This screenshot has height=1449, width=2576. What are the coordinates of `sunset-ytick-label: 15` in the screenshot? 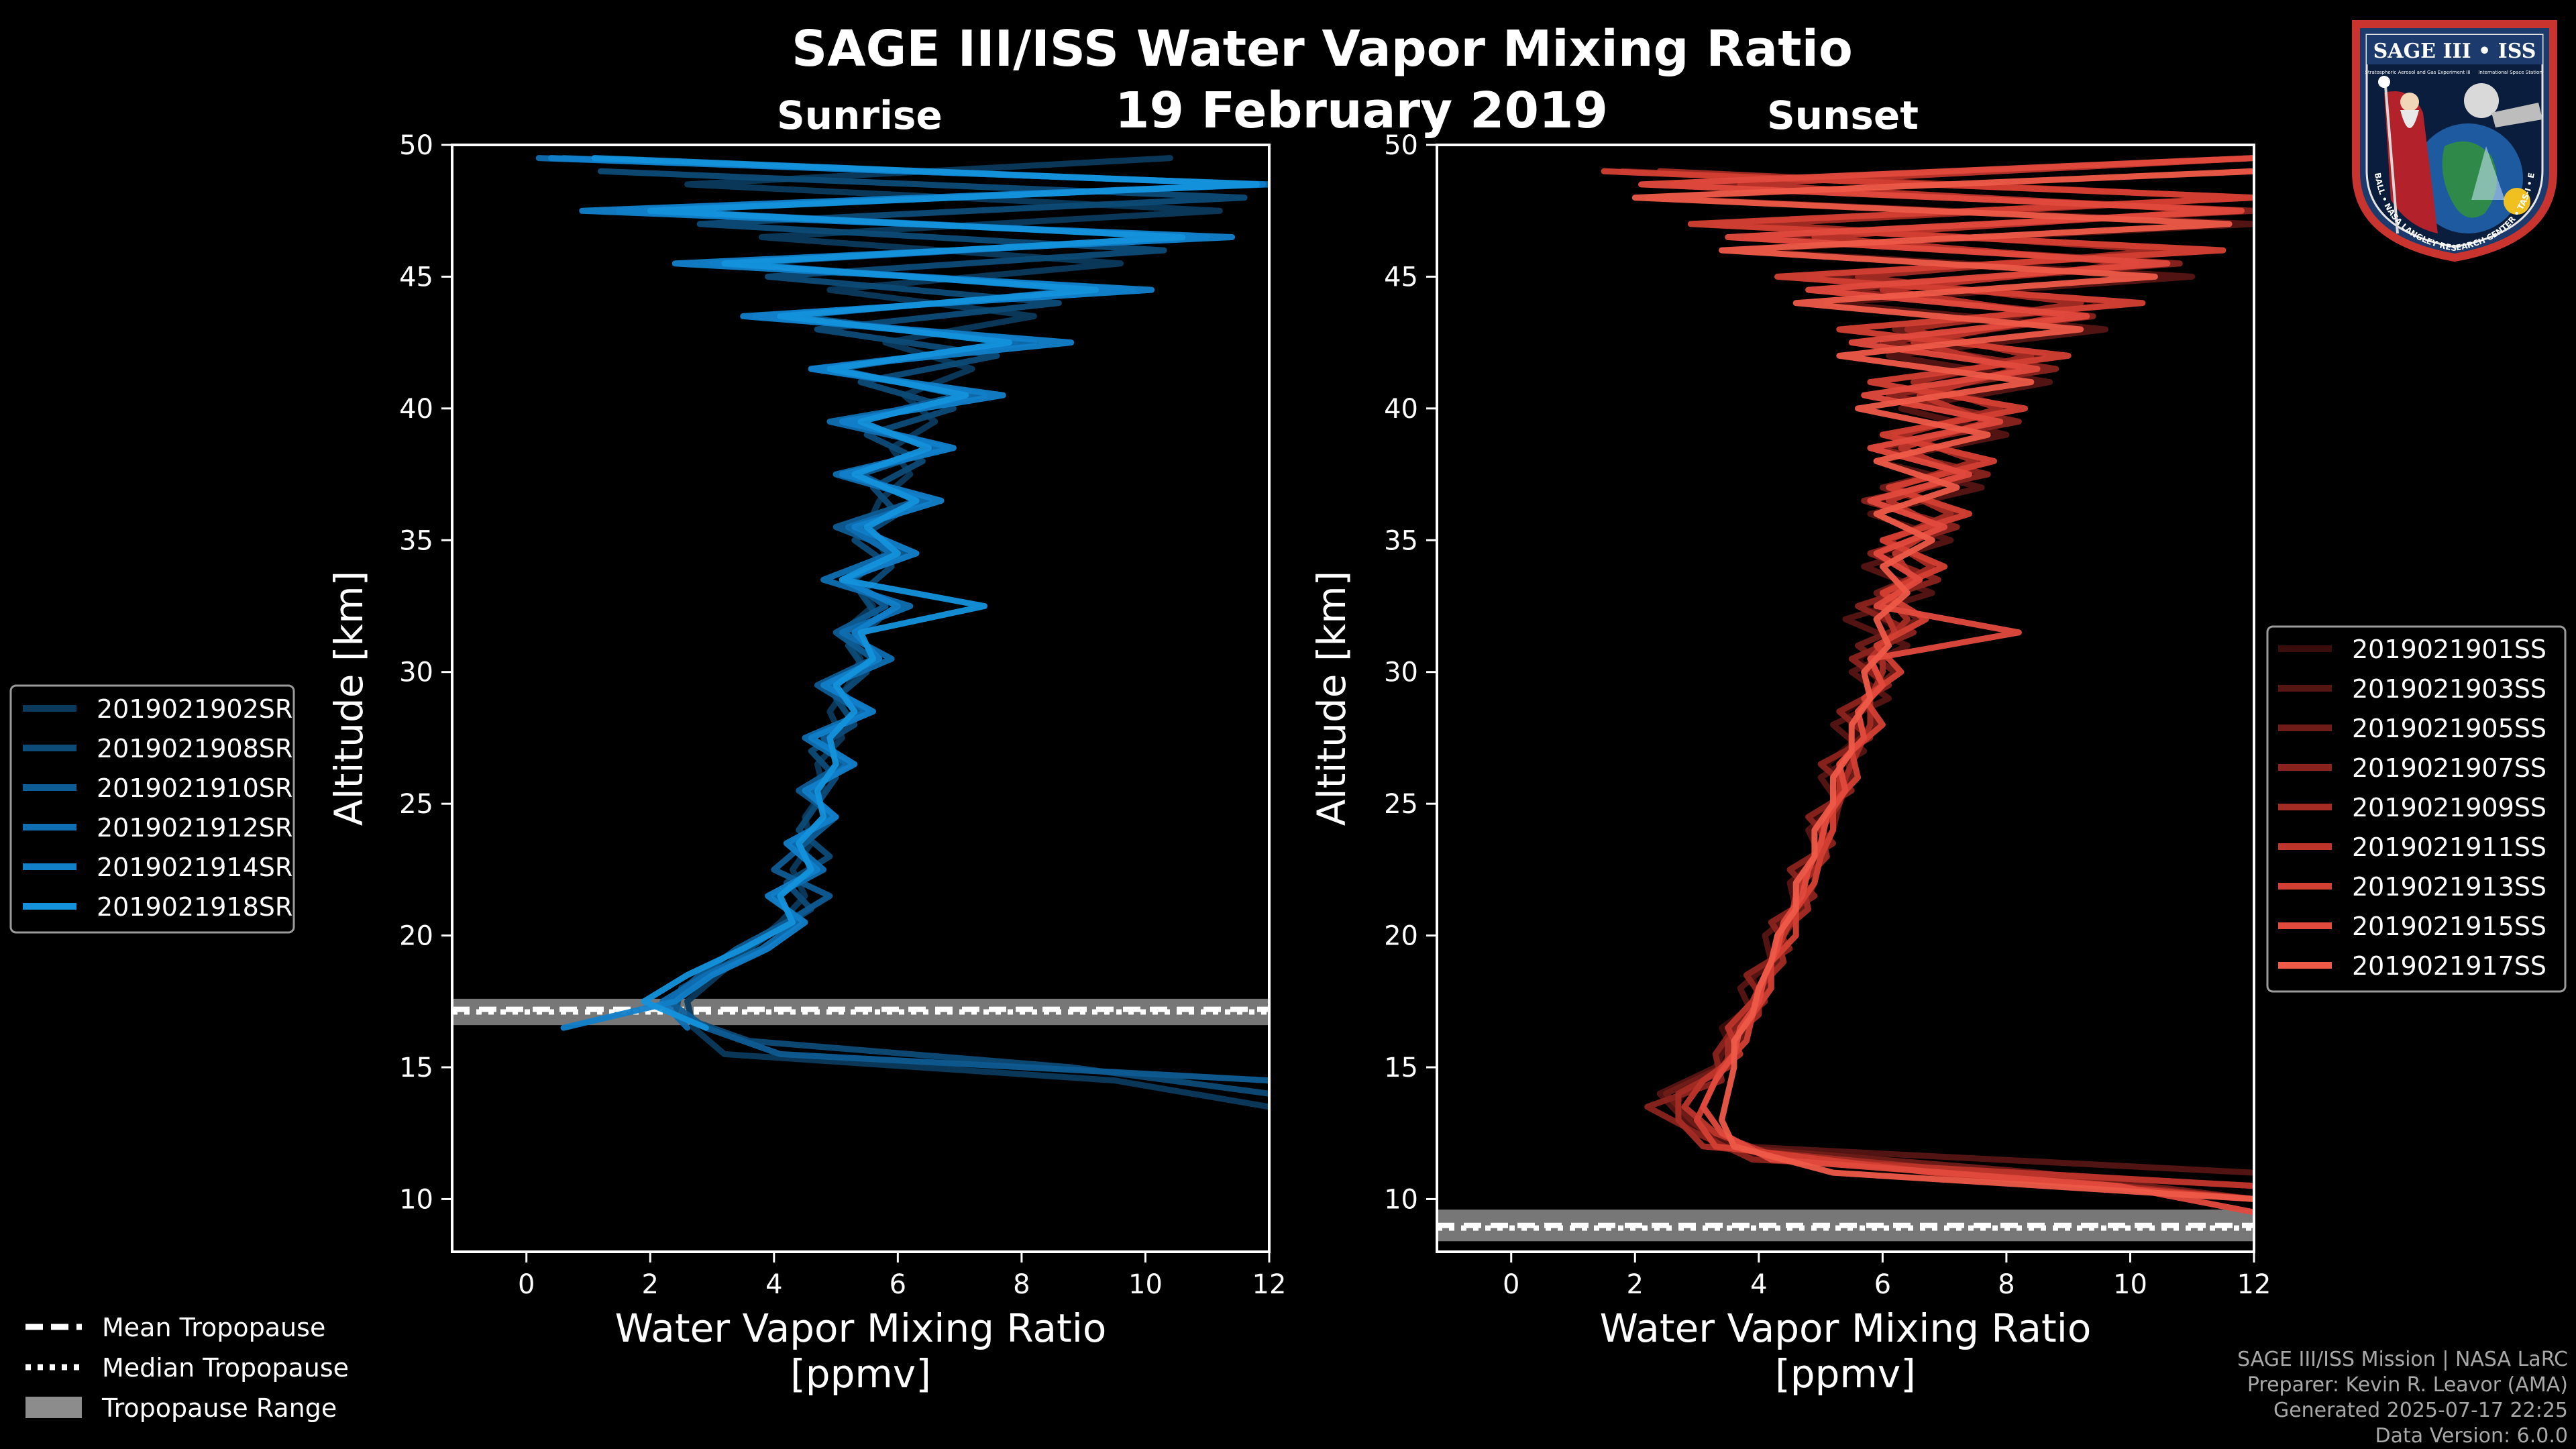 It's located at (1401, 1068).